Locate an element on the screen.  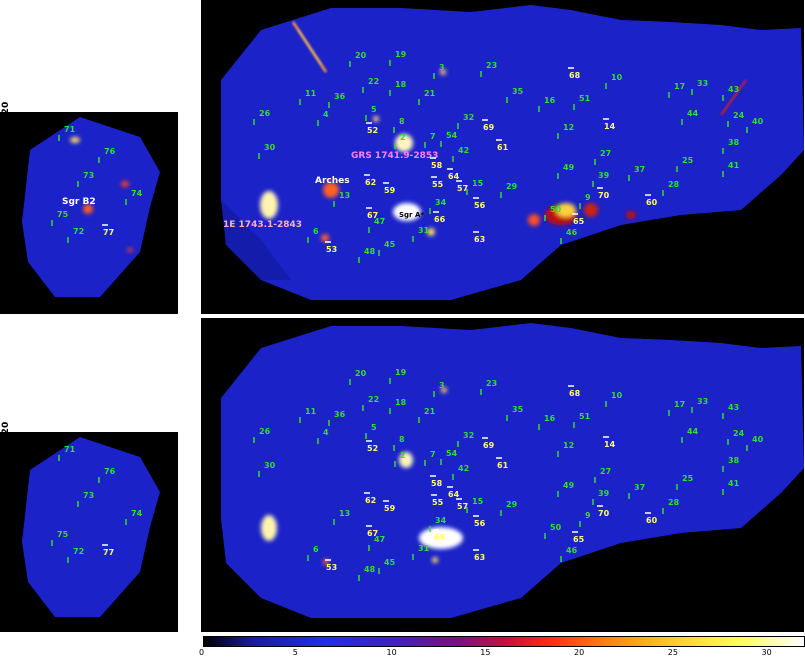
source-label-31: 31 is located at coordinates (424, 230).